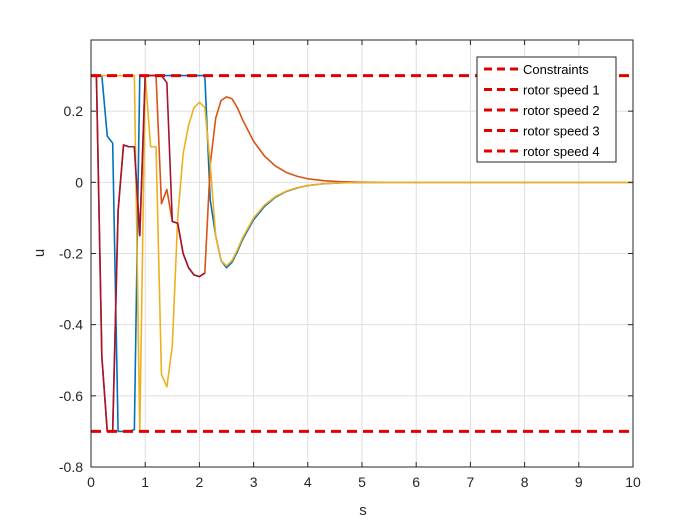 This screenshot has height=530, width=700. What do you see at coordinates (633, 482) in the screenshot?
I see `x-tick-label: 10` at bounding box center [633, 482].